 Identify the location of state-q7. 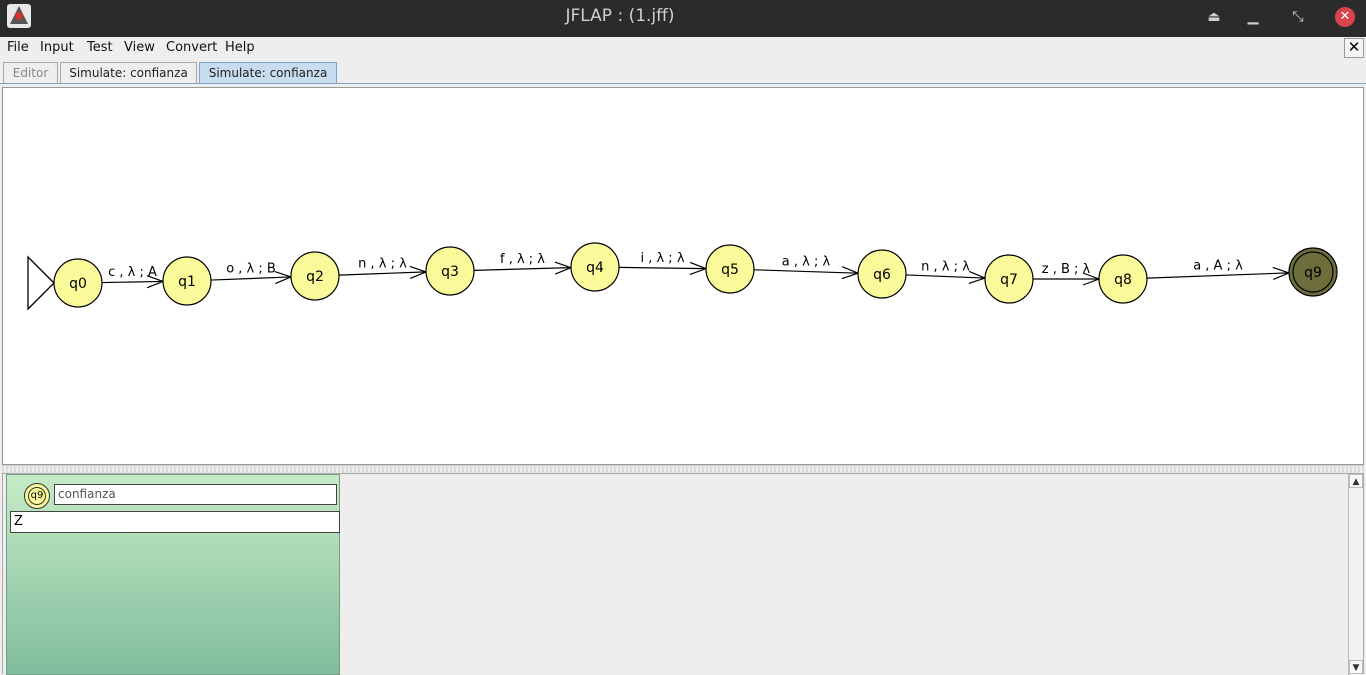
(1009, 279).